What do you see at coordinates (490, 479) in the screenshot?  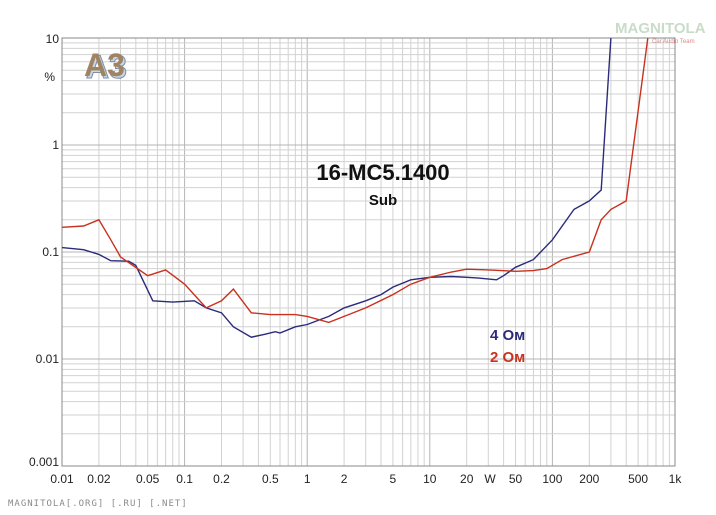 I see `x-axis-label: W` at bounding box center [490, 479].